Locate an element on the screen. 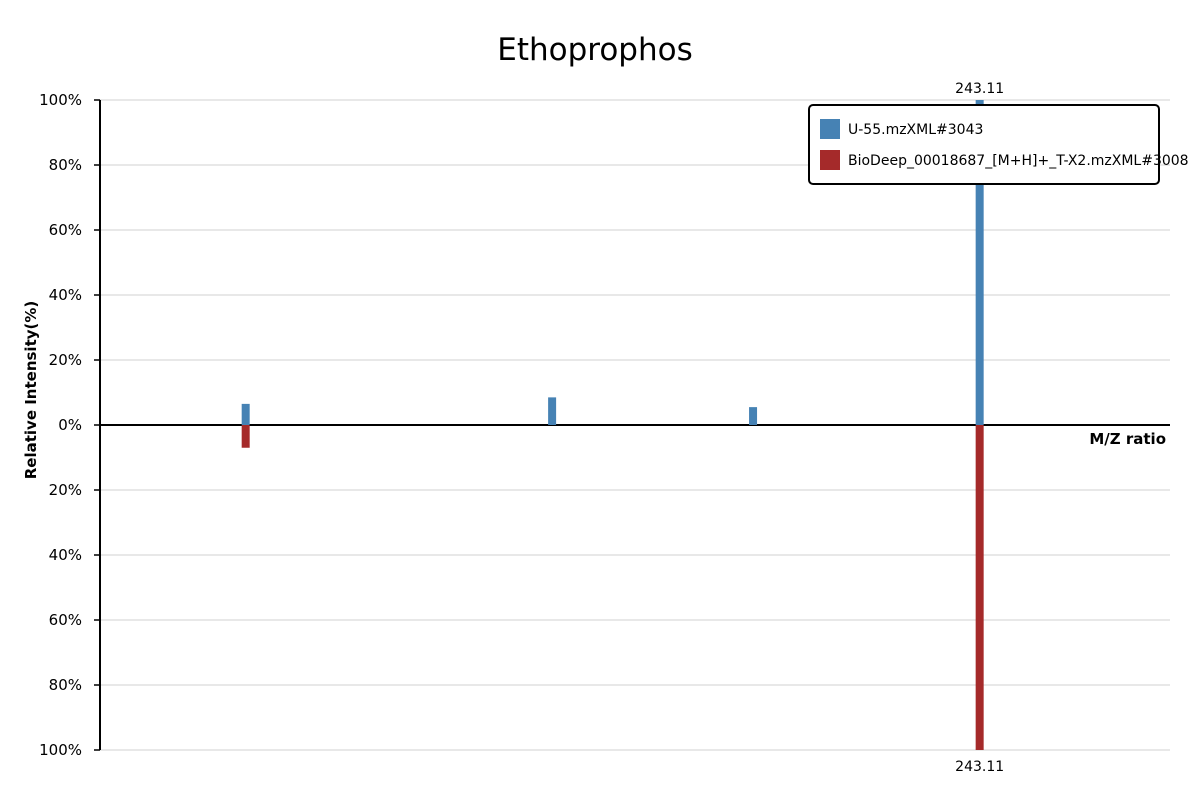 This screenshot has width=1200, height=800. y-tick-label: 0% is located at coordinates (70, 425).